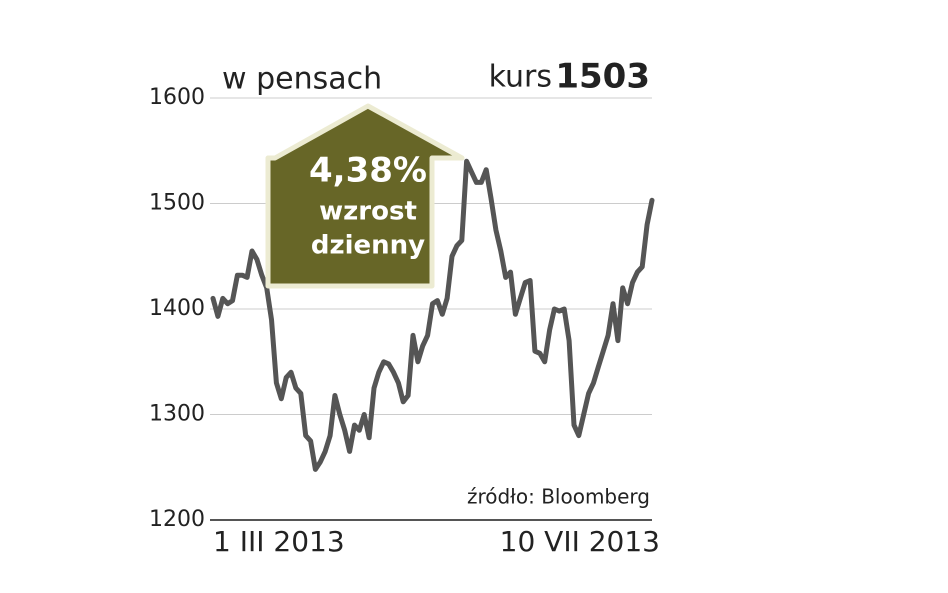 This screenshot has height=593, width=948. What do you see at coordinates (177, 308) in the screenshot?
I see `y-tick-label: 1400` at bounding box center [177, 308].